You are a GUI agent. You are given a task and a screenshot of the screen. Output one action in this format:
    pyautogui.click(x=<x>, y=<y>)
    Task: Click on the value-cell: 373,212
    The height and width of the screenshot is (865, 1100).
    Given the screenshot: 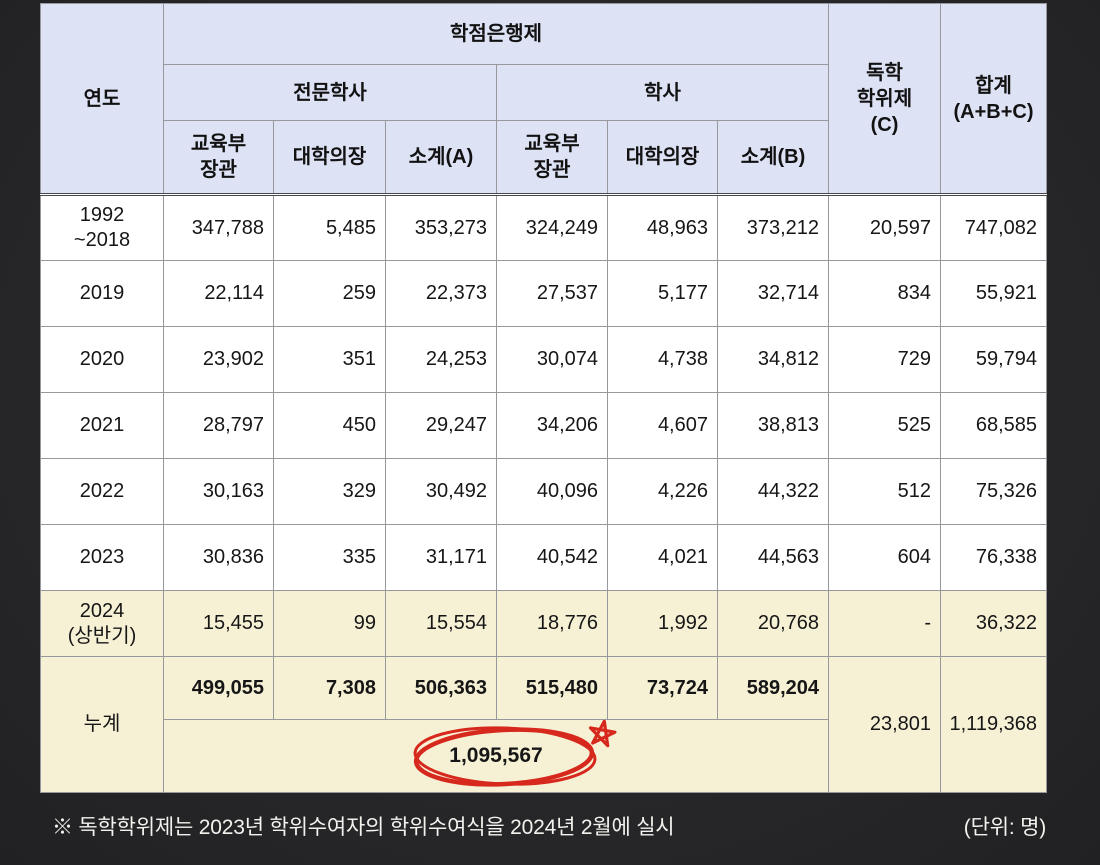 What is the action you would take?
    pyautogui.click(x=773, y=227)
    